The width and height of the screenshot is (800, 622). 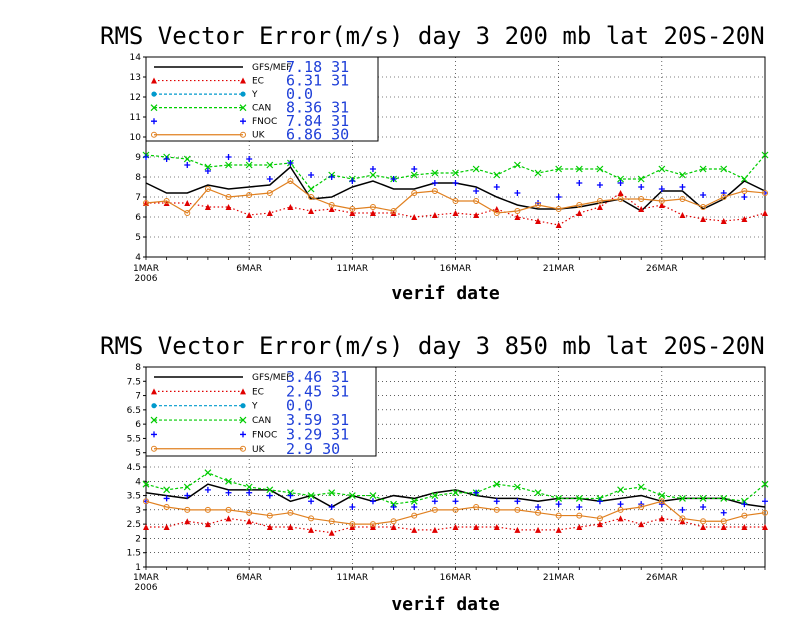 I want to click on legend-value: 3.59 31, so click(x=317, y=420).